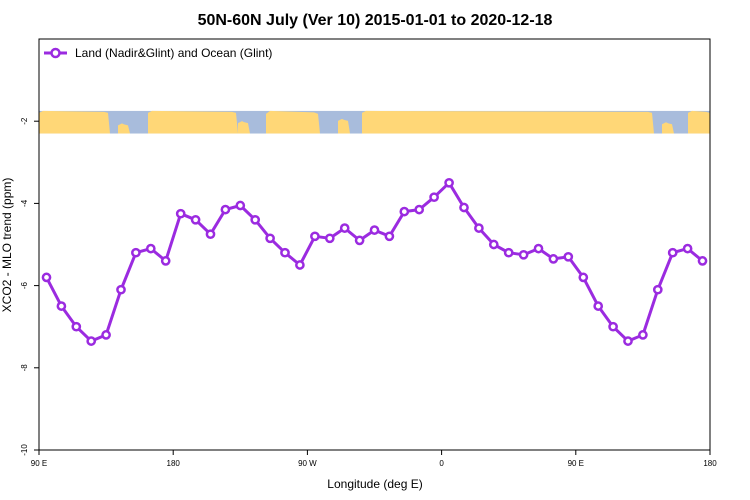 The image size is (750, 500). What do you see at coordinates (24, 368) in the screenshot?
I see `y-tick-label: -8` at bounding box center [24, 368].